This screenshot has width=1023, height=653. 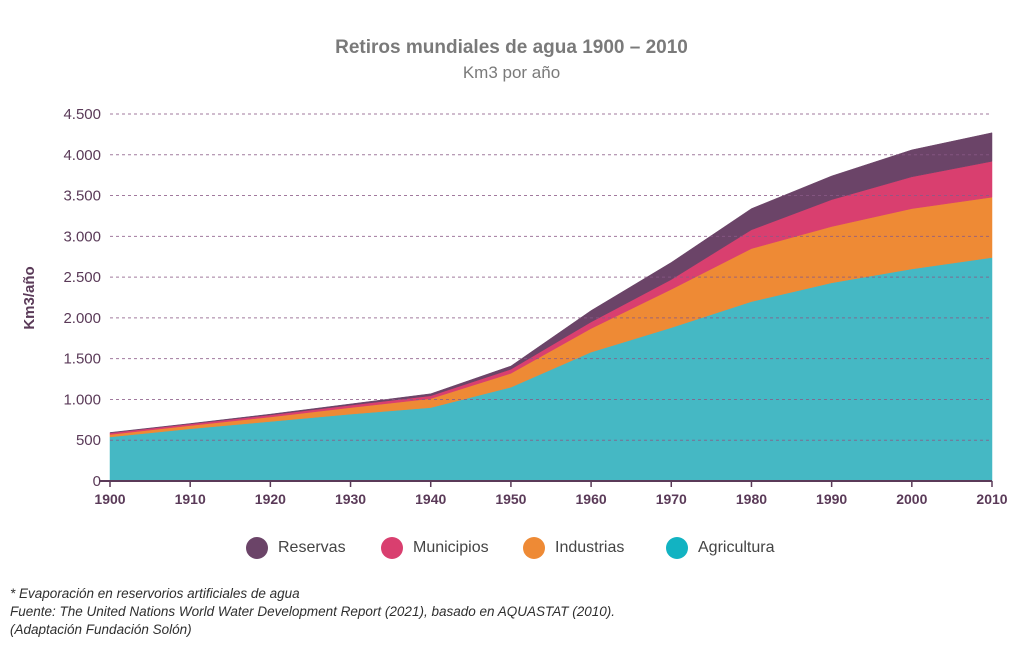 What do you see at coordinates (82, 277) in the screenshot?
I see `y-tick-label: 2.500` at bounding box center [82, 277].